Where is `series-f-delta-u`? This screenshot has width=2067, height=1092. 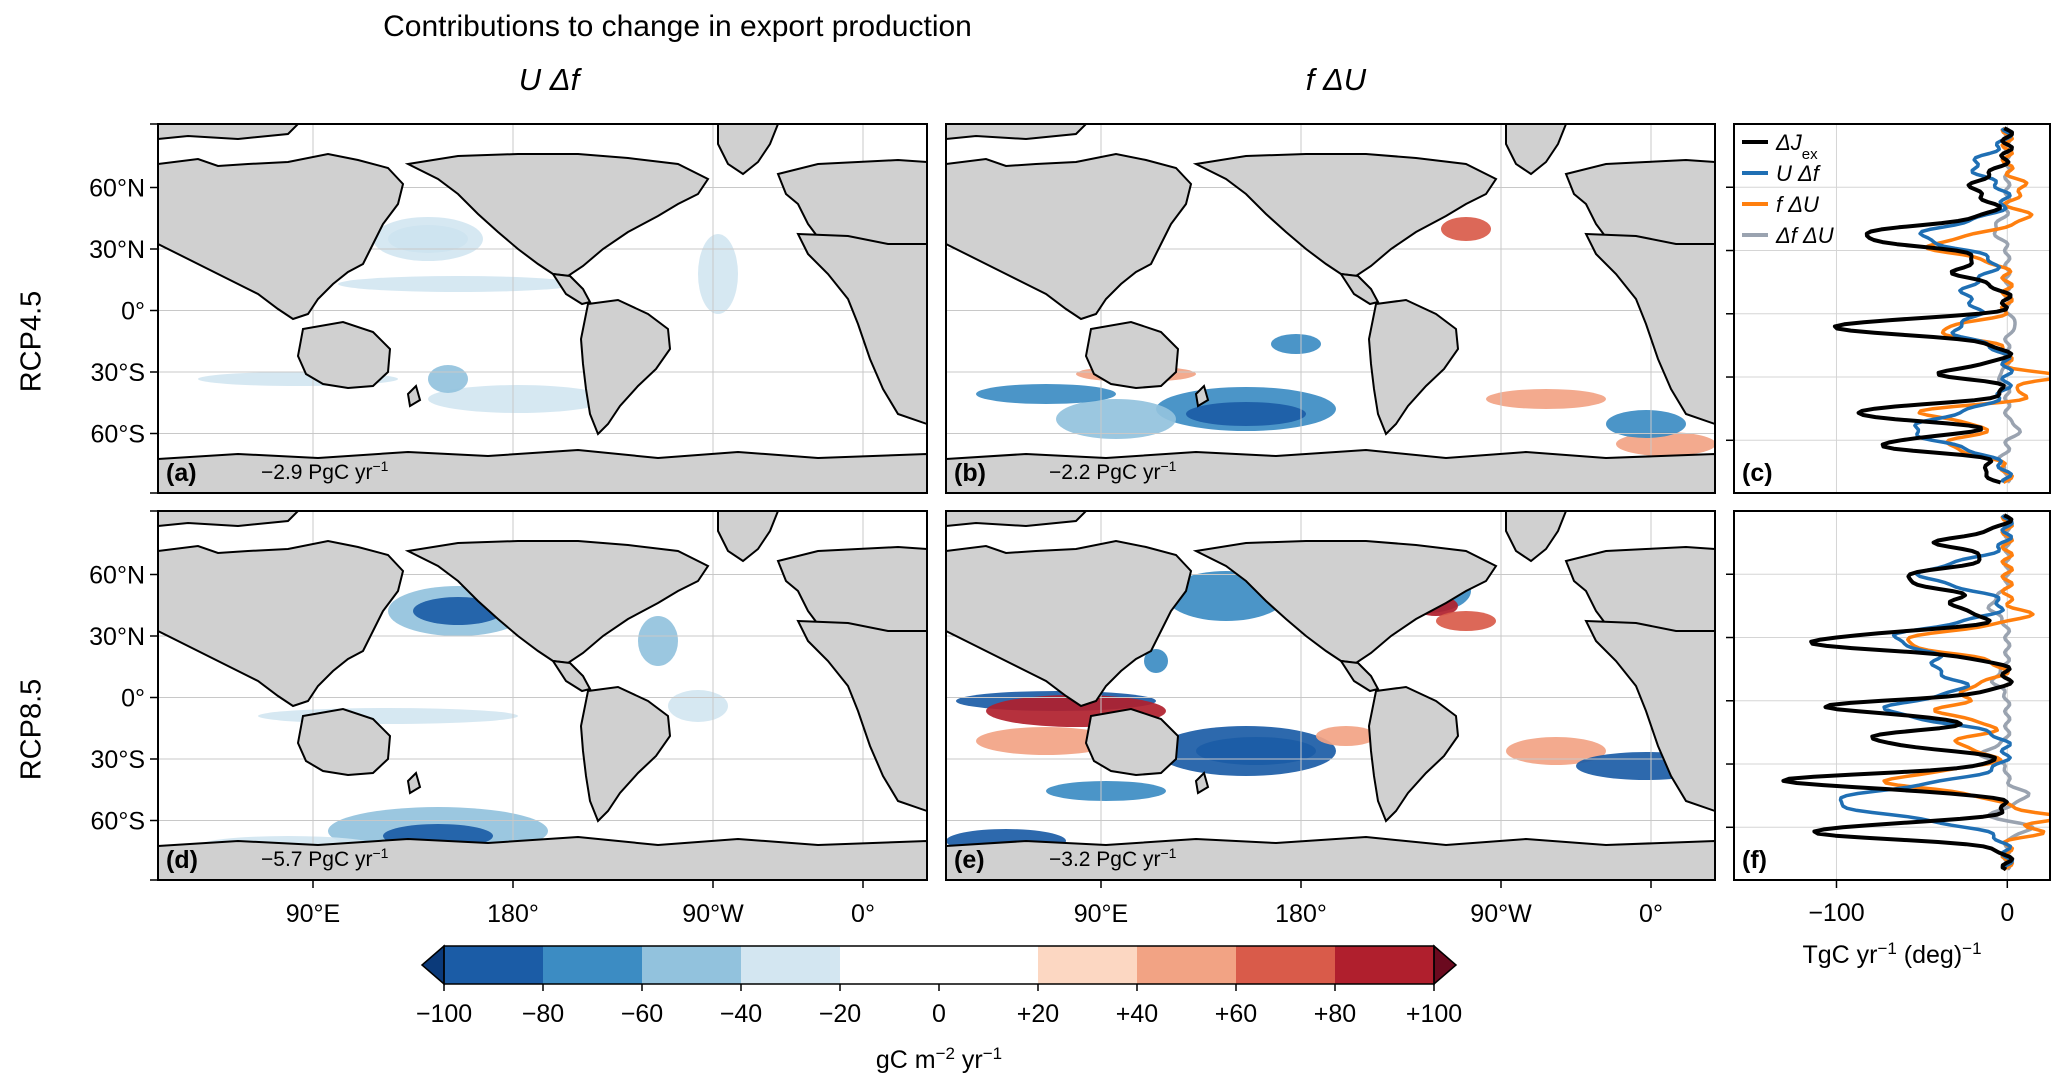
series-f-delta-u is located at coordinates (1966, 692).